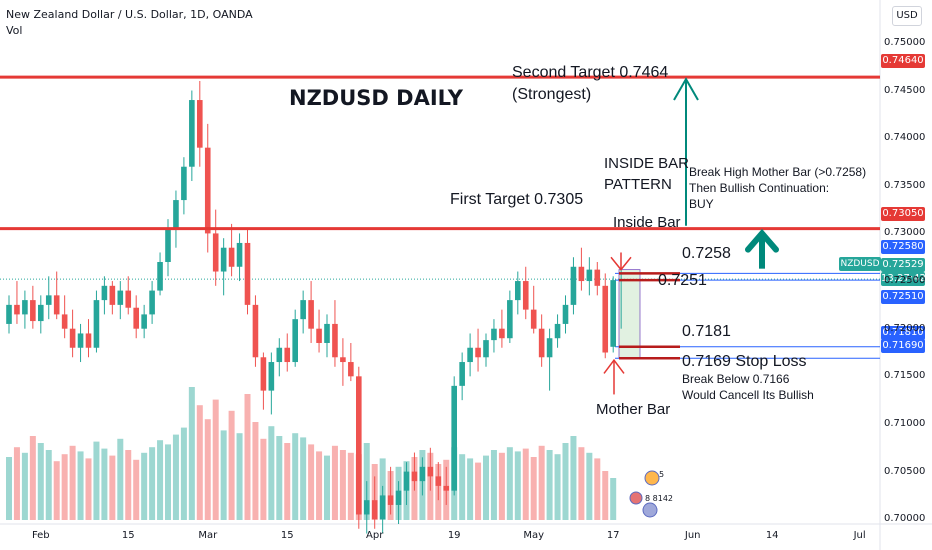  Describe the element at coordinates (650, 510) in the screenshot. I see `economic-event-icon` at that location.